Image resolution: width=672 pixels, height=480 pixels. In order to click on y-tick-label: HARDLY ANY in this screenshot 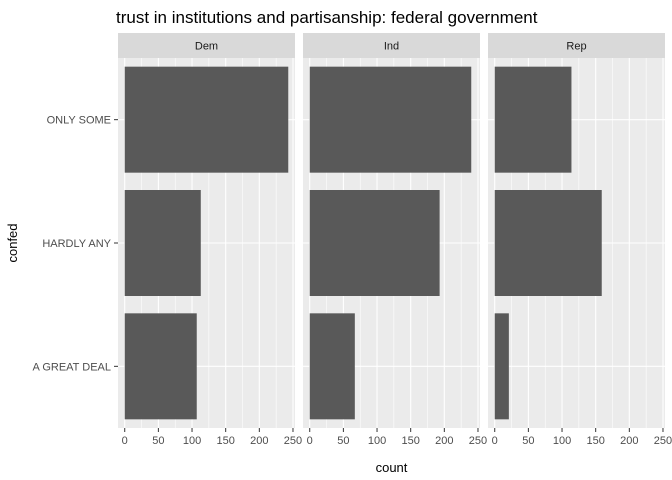, I will do `click(76, 244)`.